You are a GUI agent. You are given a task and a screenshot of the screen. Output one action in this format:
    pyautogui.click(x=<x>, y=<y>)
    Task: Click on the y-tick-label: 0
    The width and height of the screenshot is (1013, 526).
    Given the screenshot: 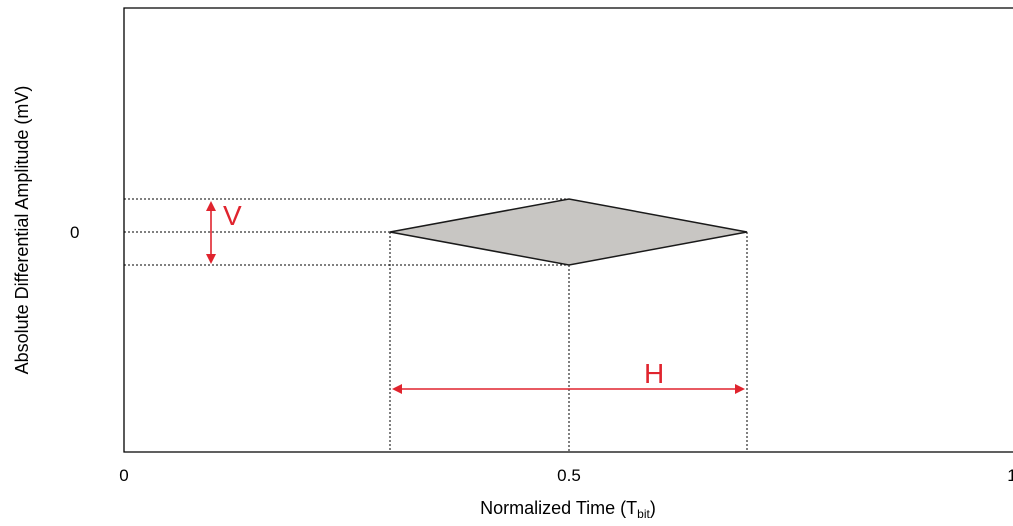 What is the action you would take?
    pyautogui.click(x=74, y=232)
    